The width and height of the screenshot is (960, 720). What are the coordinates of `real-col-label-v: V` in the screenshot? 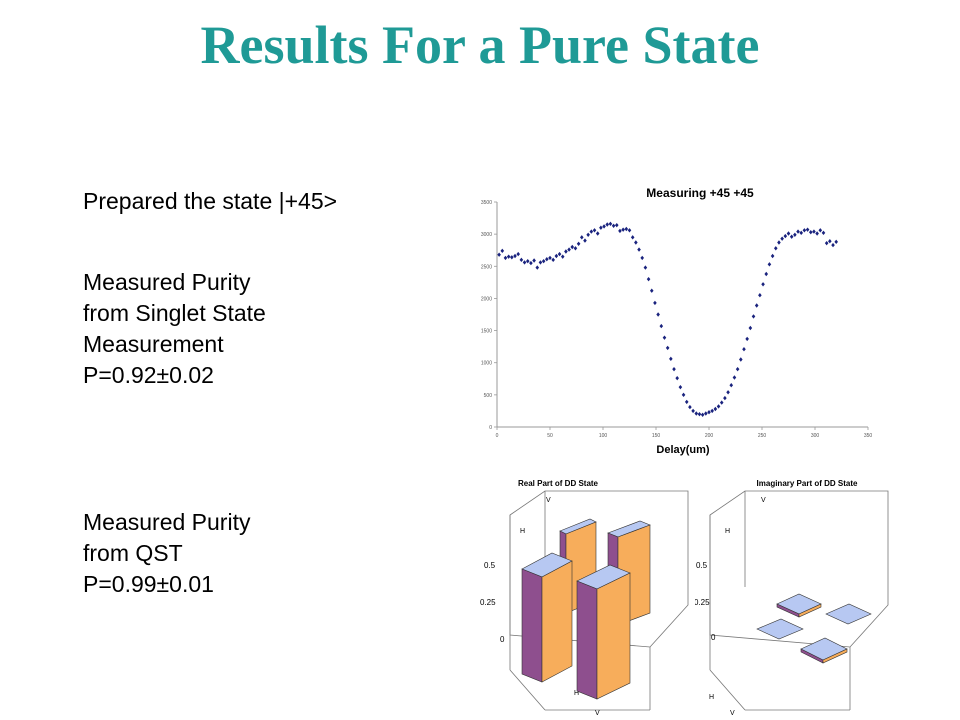 It's located at (548, 500).